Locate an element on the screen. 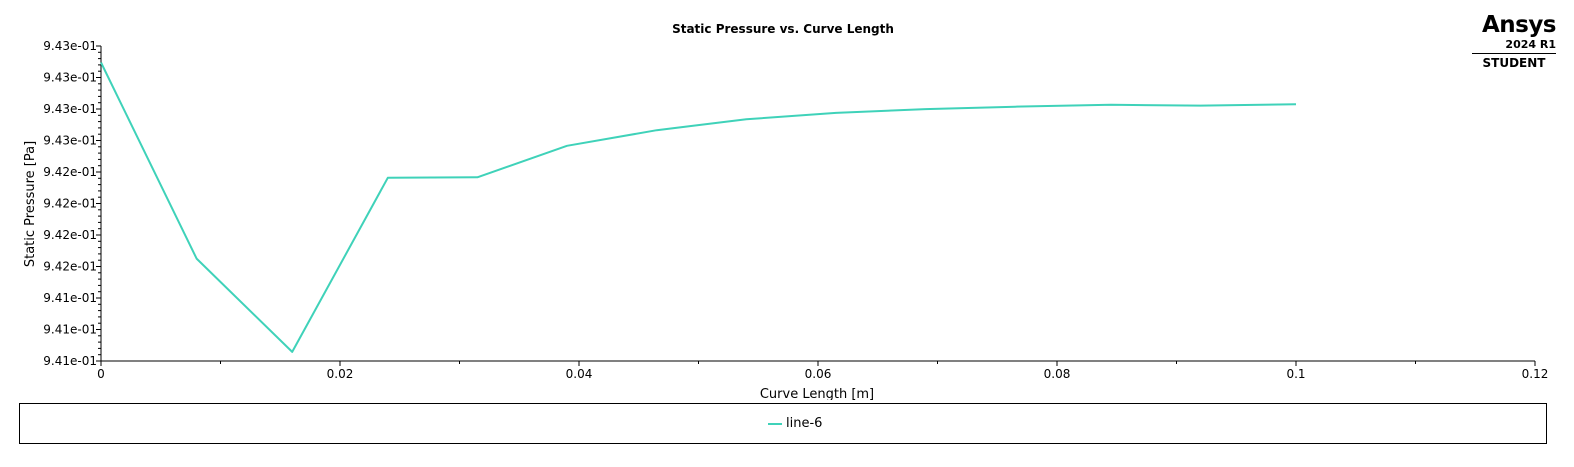  chart-title: Static Pressure vs. Curve Length is located at coordinates (783, 29).